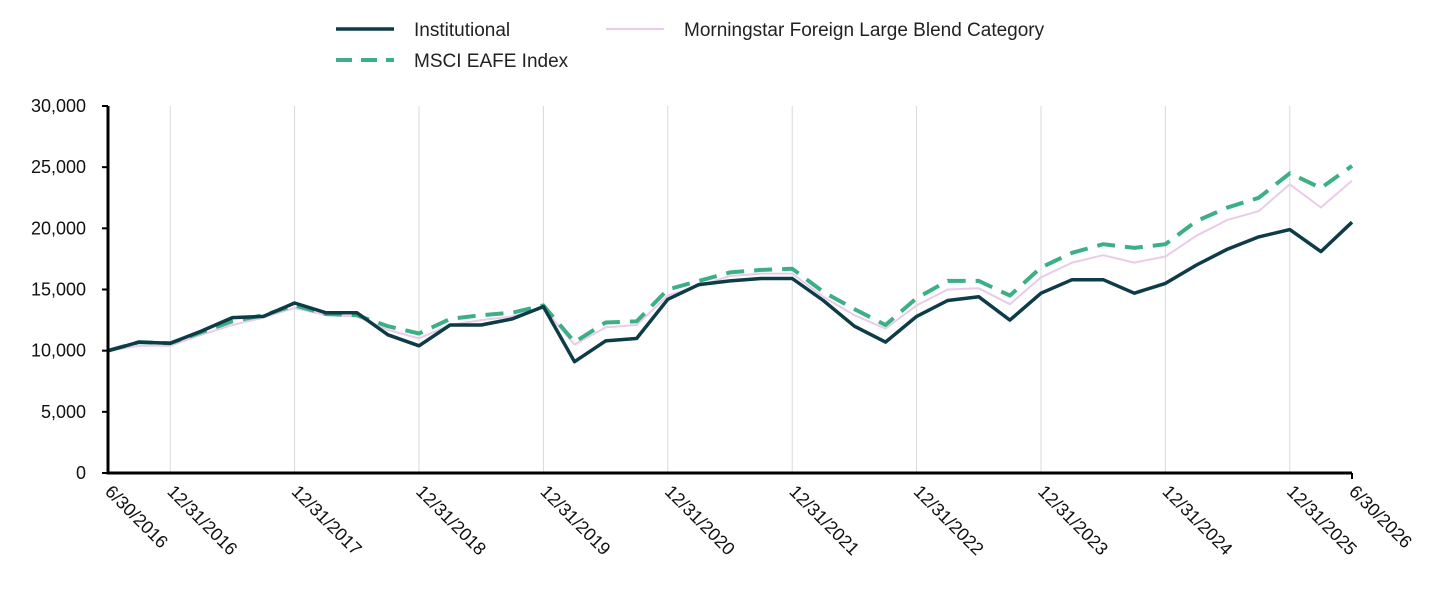 The image size is (1440, 612). I want to click on x-tick-label: 12/31/2023, so click(1073, 520).